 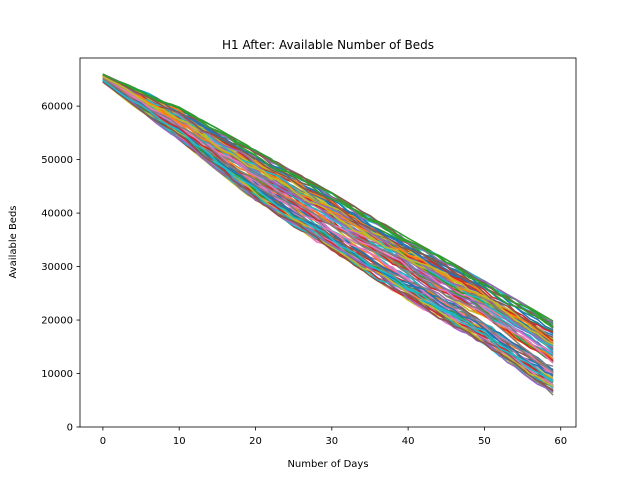 I want to click on x-tick-label: 40, so click(x=408, y=441).